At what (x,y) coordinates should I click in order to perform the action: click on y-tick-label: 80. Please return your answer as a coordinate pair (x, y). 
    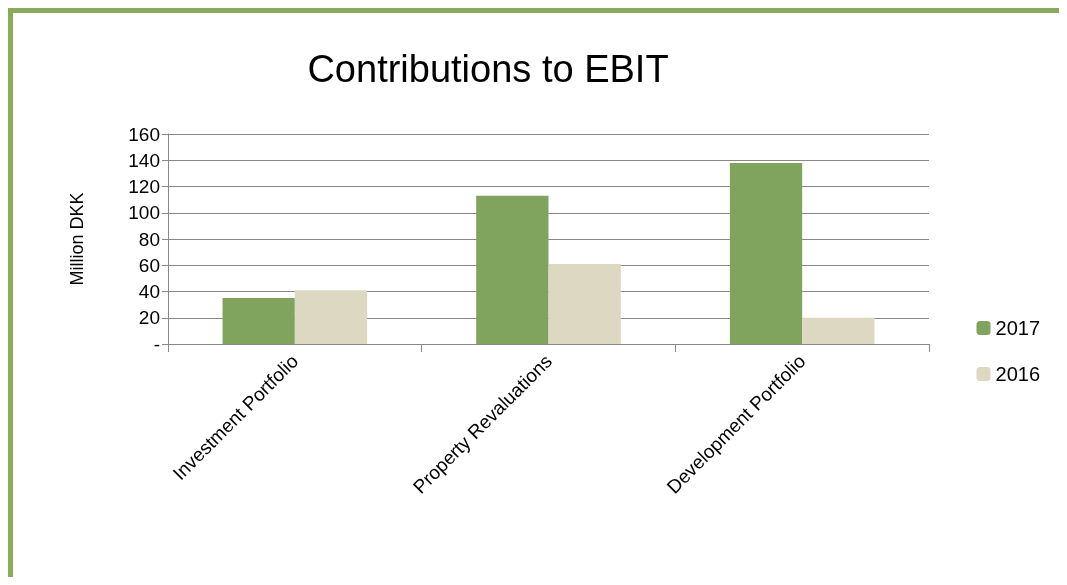
    Looking at the image, I should click on (149, 239).